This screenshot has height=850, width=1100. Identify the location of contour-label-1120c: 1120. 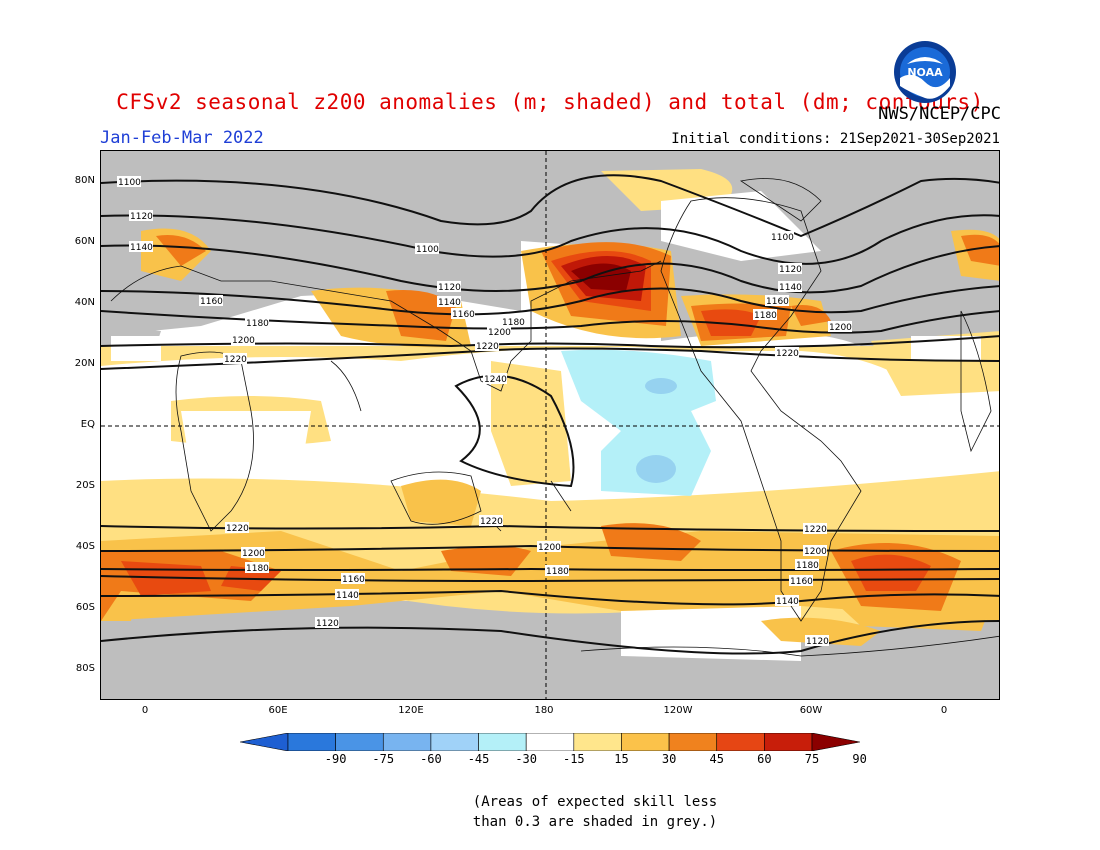
(790, 269).